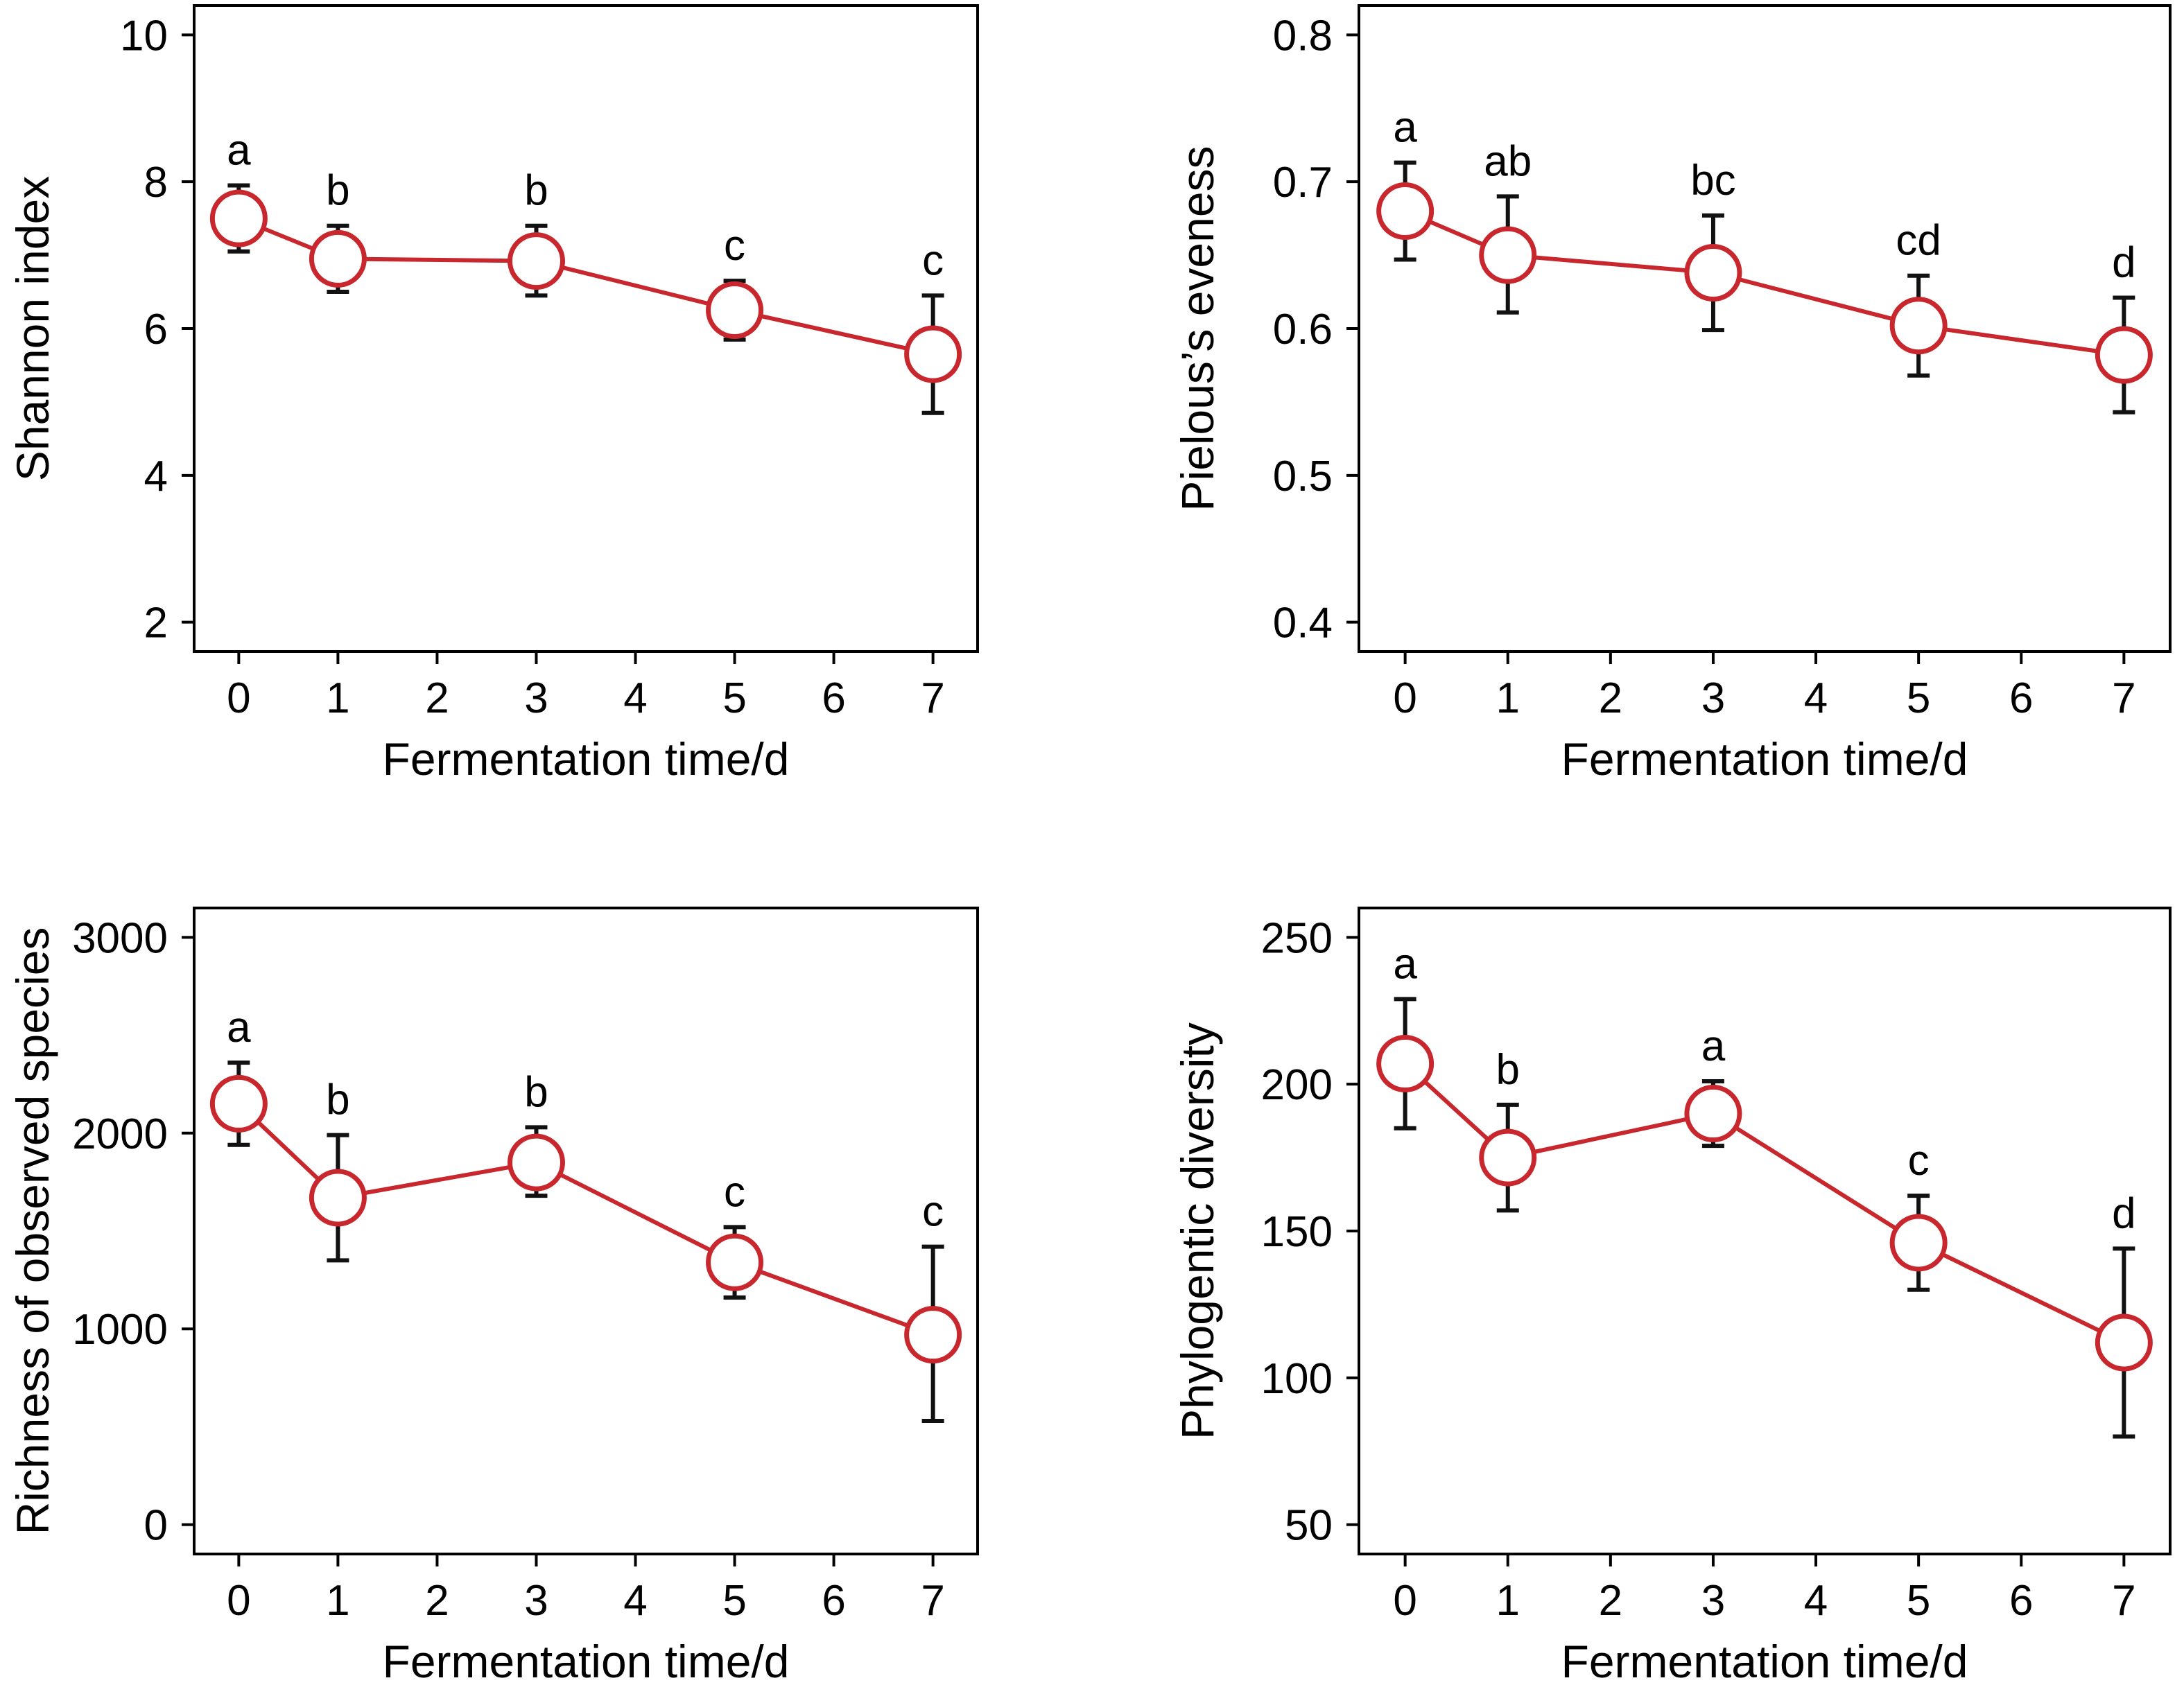  What do you see at coordinates (1303, 36) in the screenshot?
I see `y-tick-label: 0.8` at bounding box center [1303, 36].